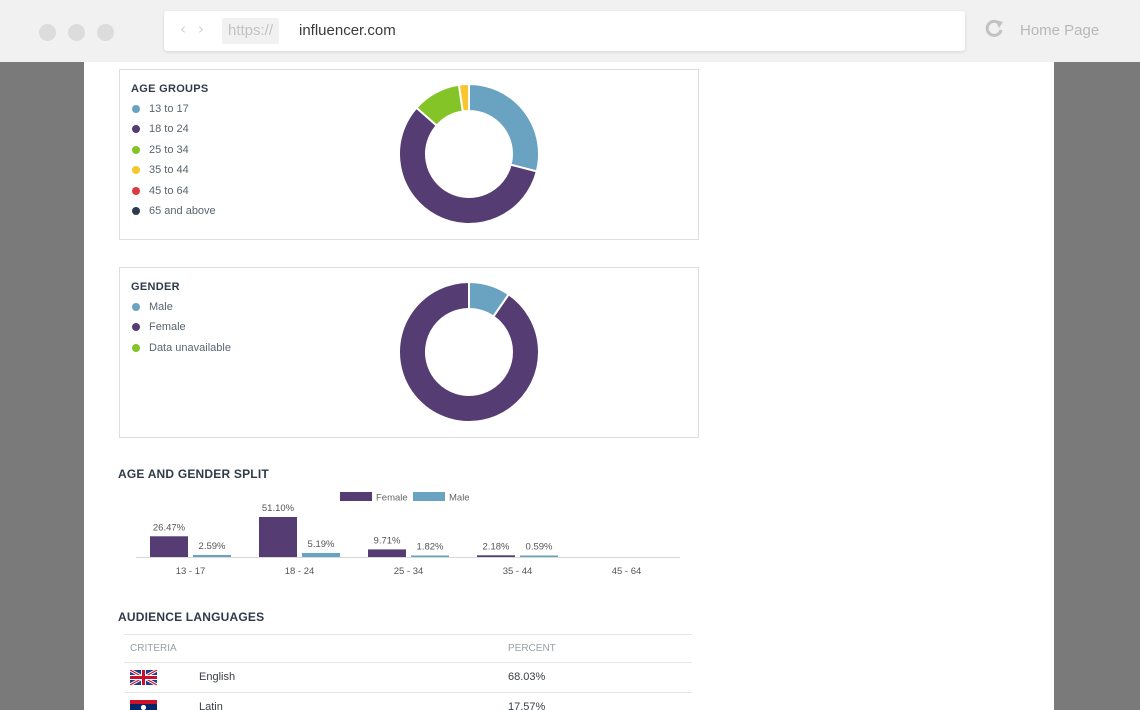 The width and height of the screenshot is (1140, 710). I want to click on bar-legend-swatch-female, so click(356, 496).